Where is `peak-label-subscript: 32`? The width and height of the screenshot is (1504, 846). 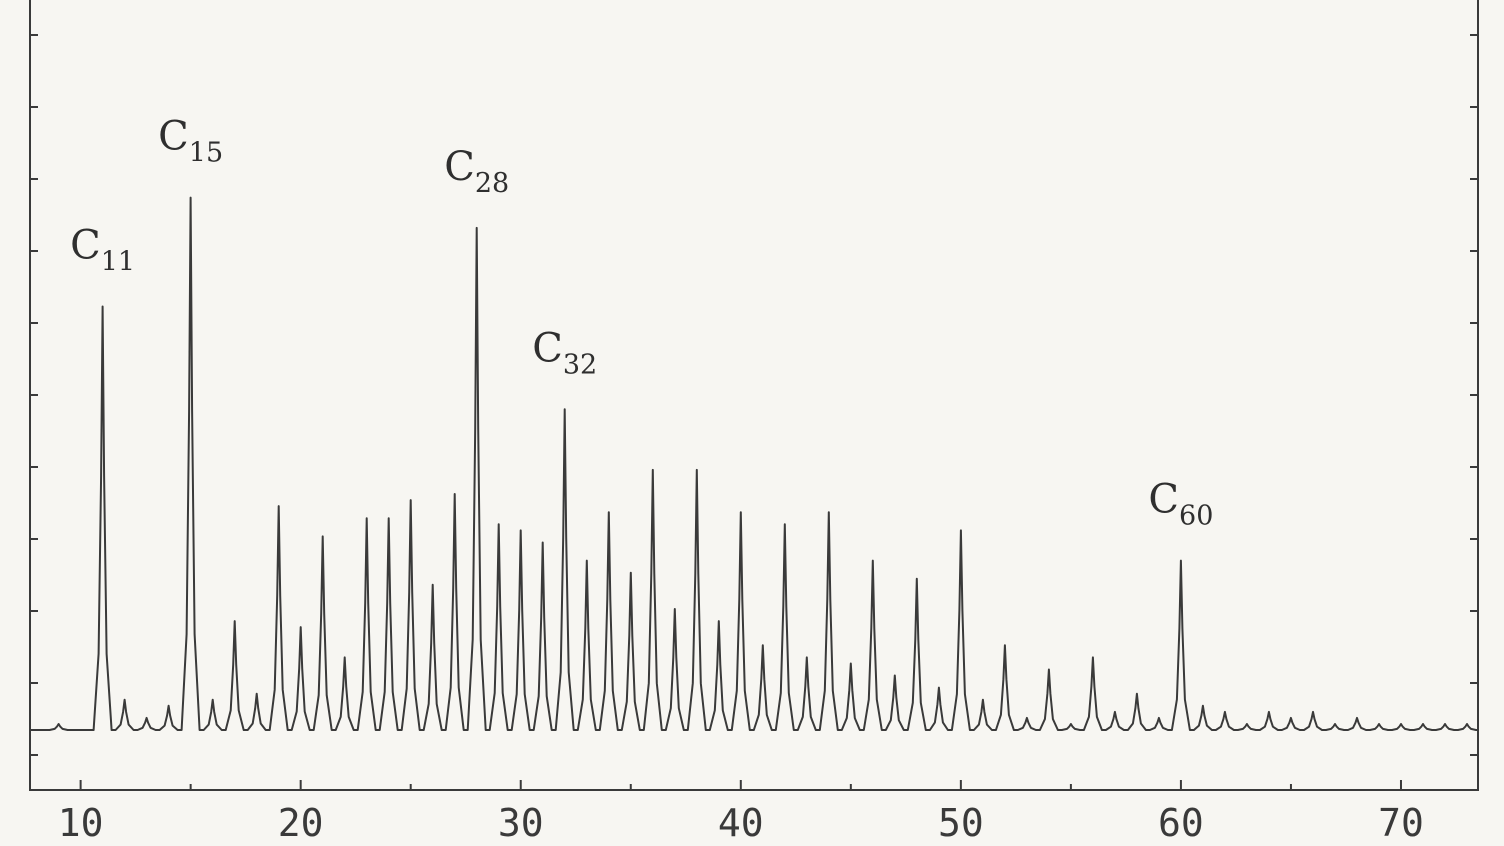
peak-label-subscript: 32 is located at coordinates (580, 364).